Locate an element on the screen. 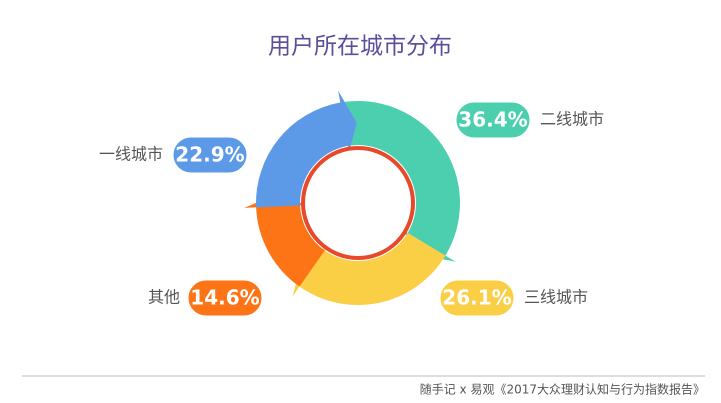 The width and height of the screenshot is (721, 403). value-label: 26.1% is located at coordinates (476, 298).